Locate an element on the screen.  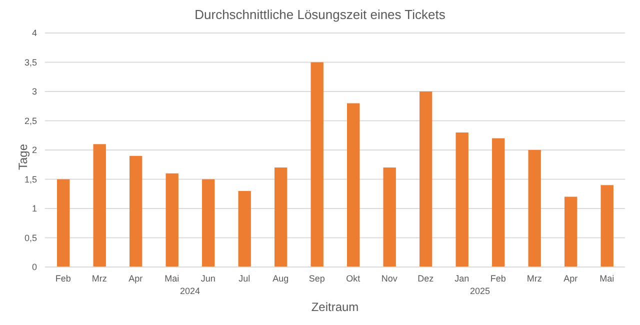
y-tick-label: 2,5 is located at coordinates (30, 121).